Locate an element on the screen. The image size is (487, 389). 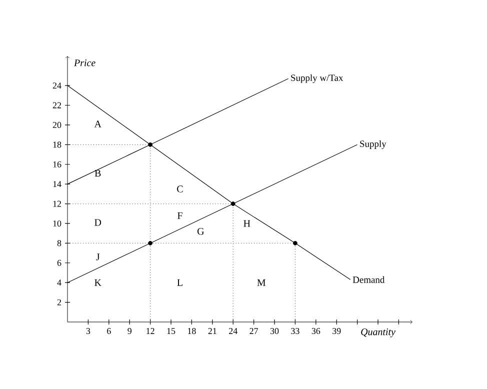
x-axis-title: Quantity is located at coordinates (378, 333).